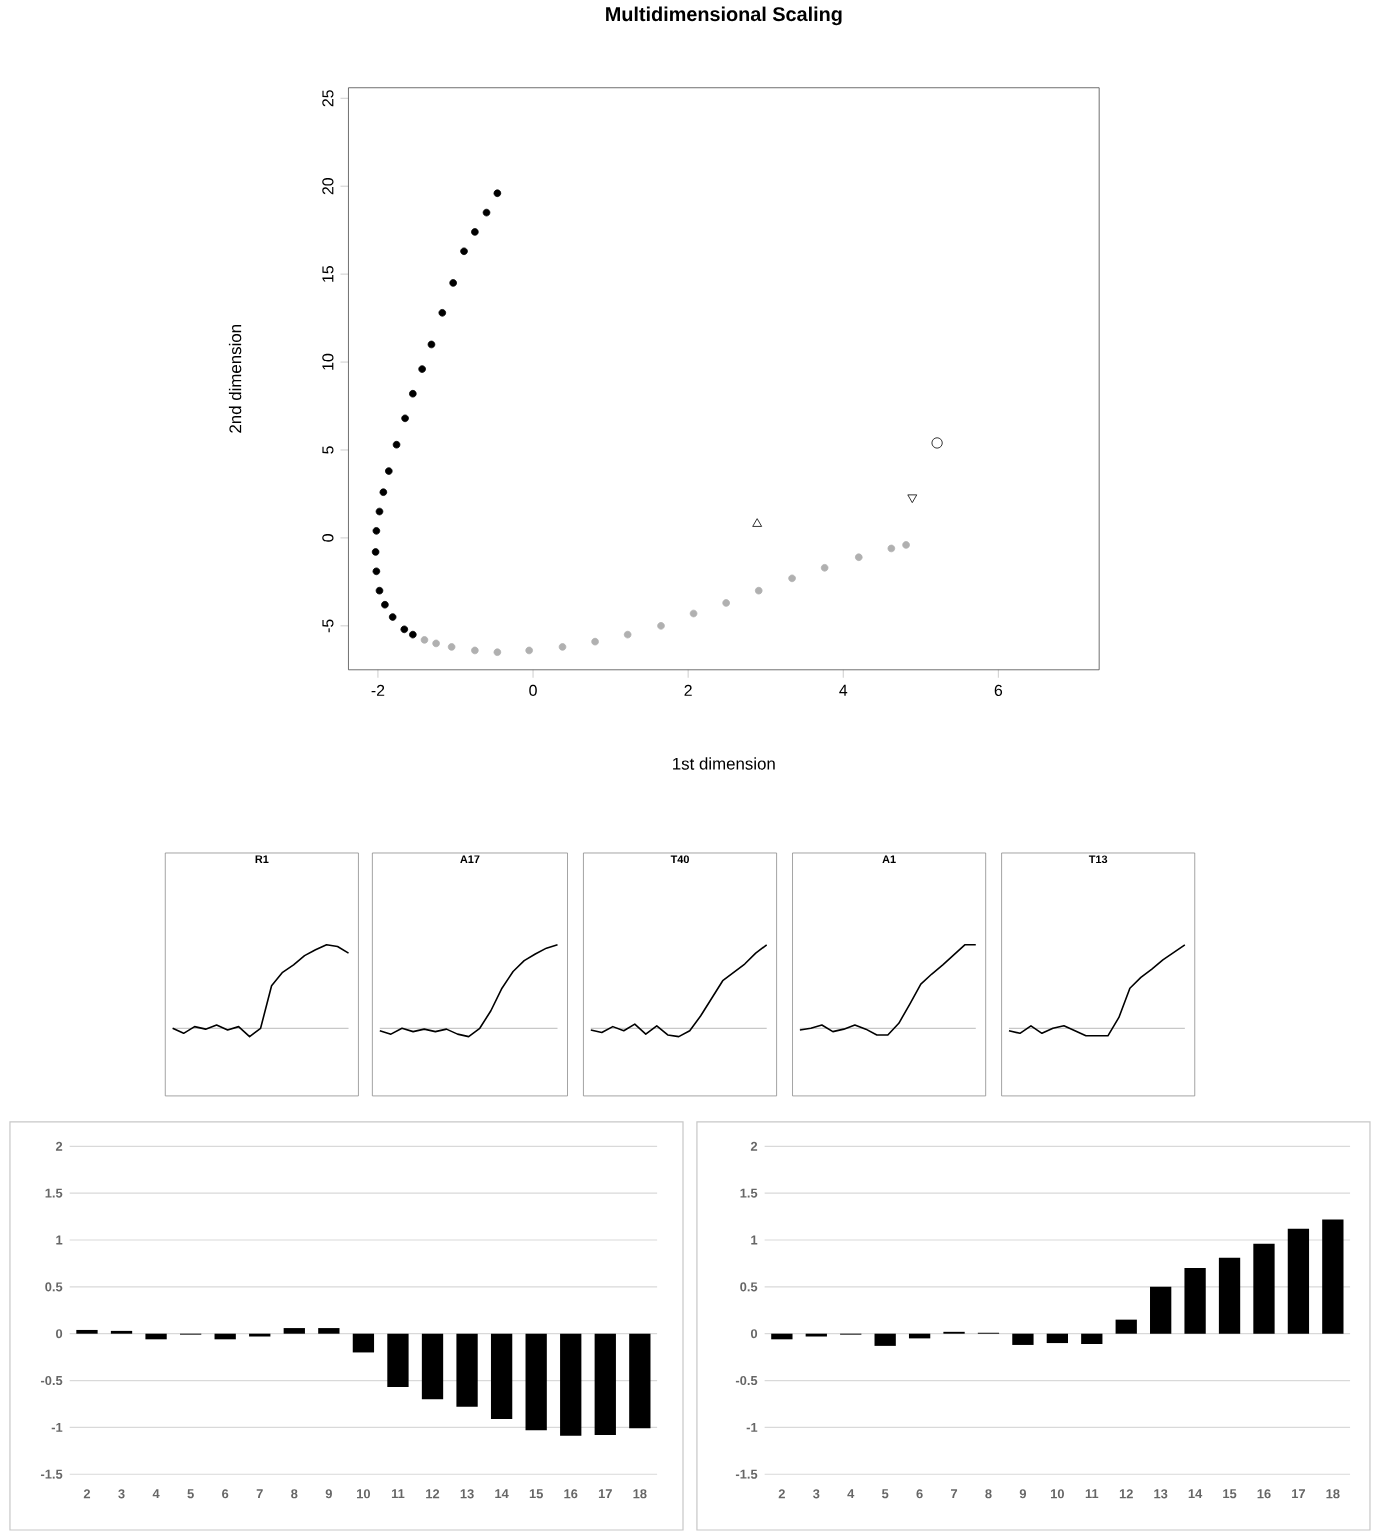  What do you see at coordinates (235, 379) in the screenshot?
I see `y-axis-title: 2nd dimension` at bounding box center [235, 379].